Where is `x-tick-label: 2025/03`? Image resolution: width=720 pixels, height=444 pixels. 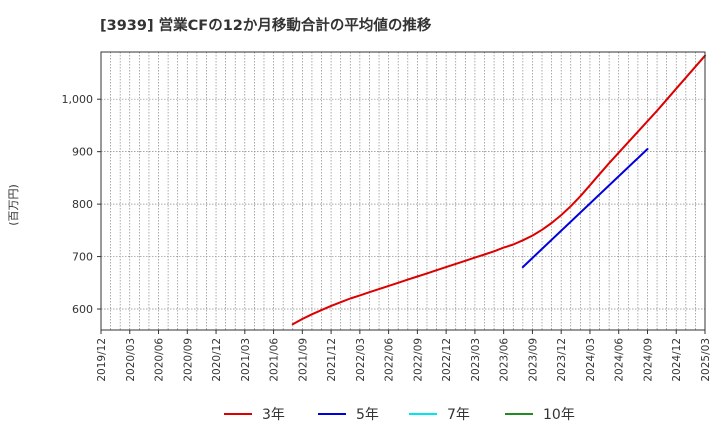
x-tick-label: 2025/03 is located at coordinates (706, 360).